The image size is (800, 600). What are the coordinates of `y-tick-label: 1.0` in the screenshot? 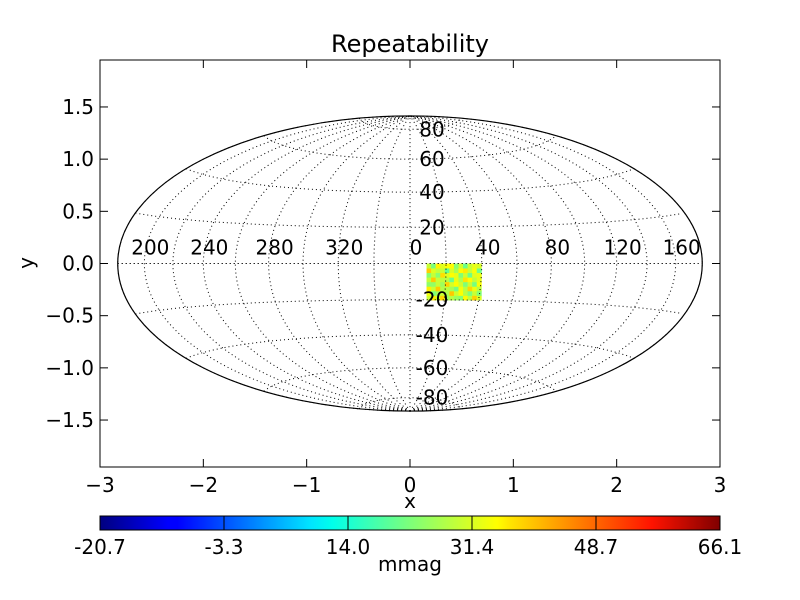 It's located at (78, 159).